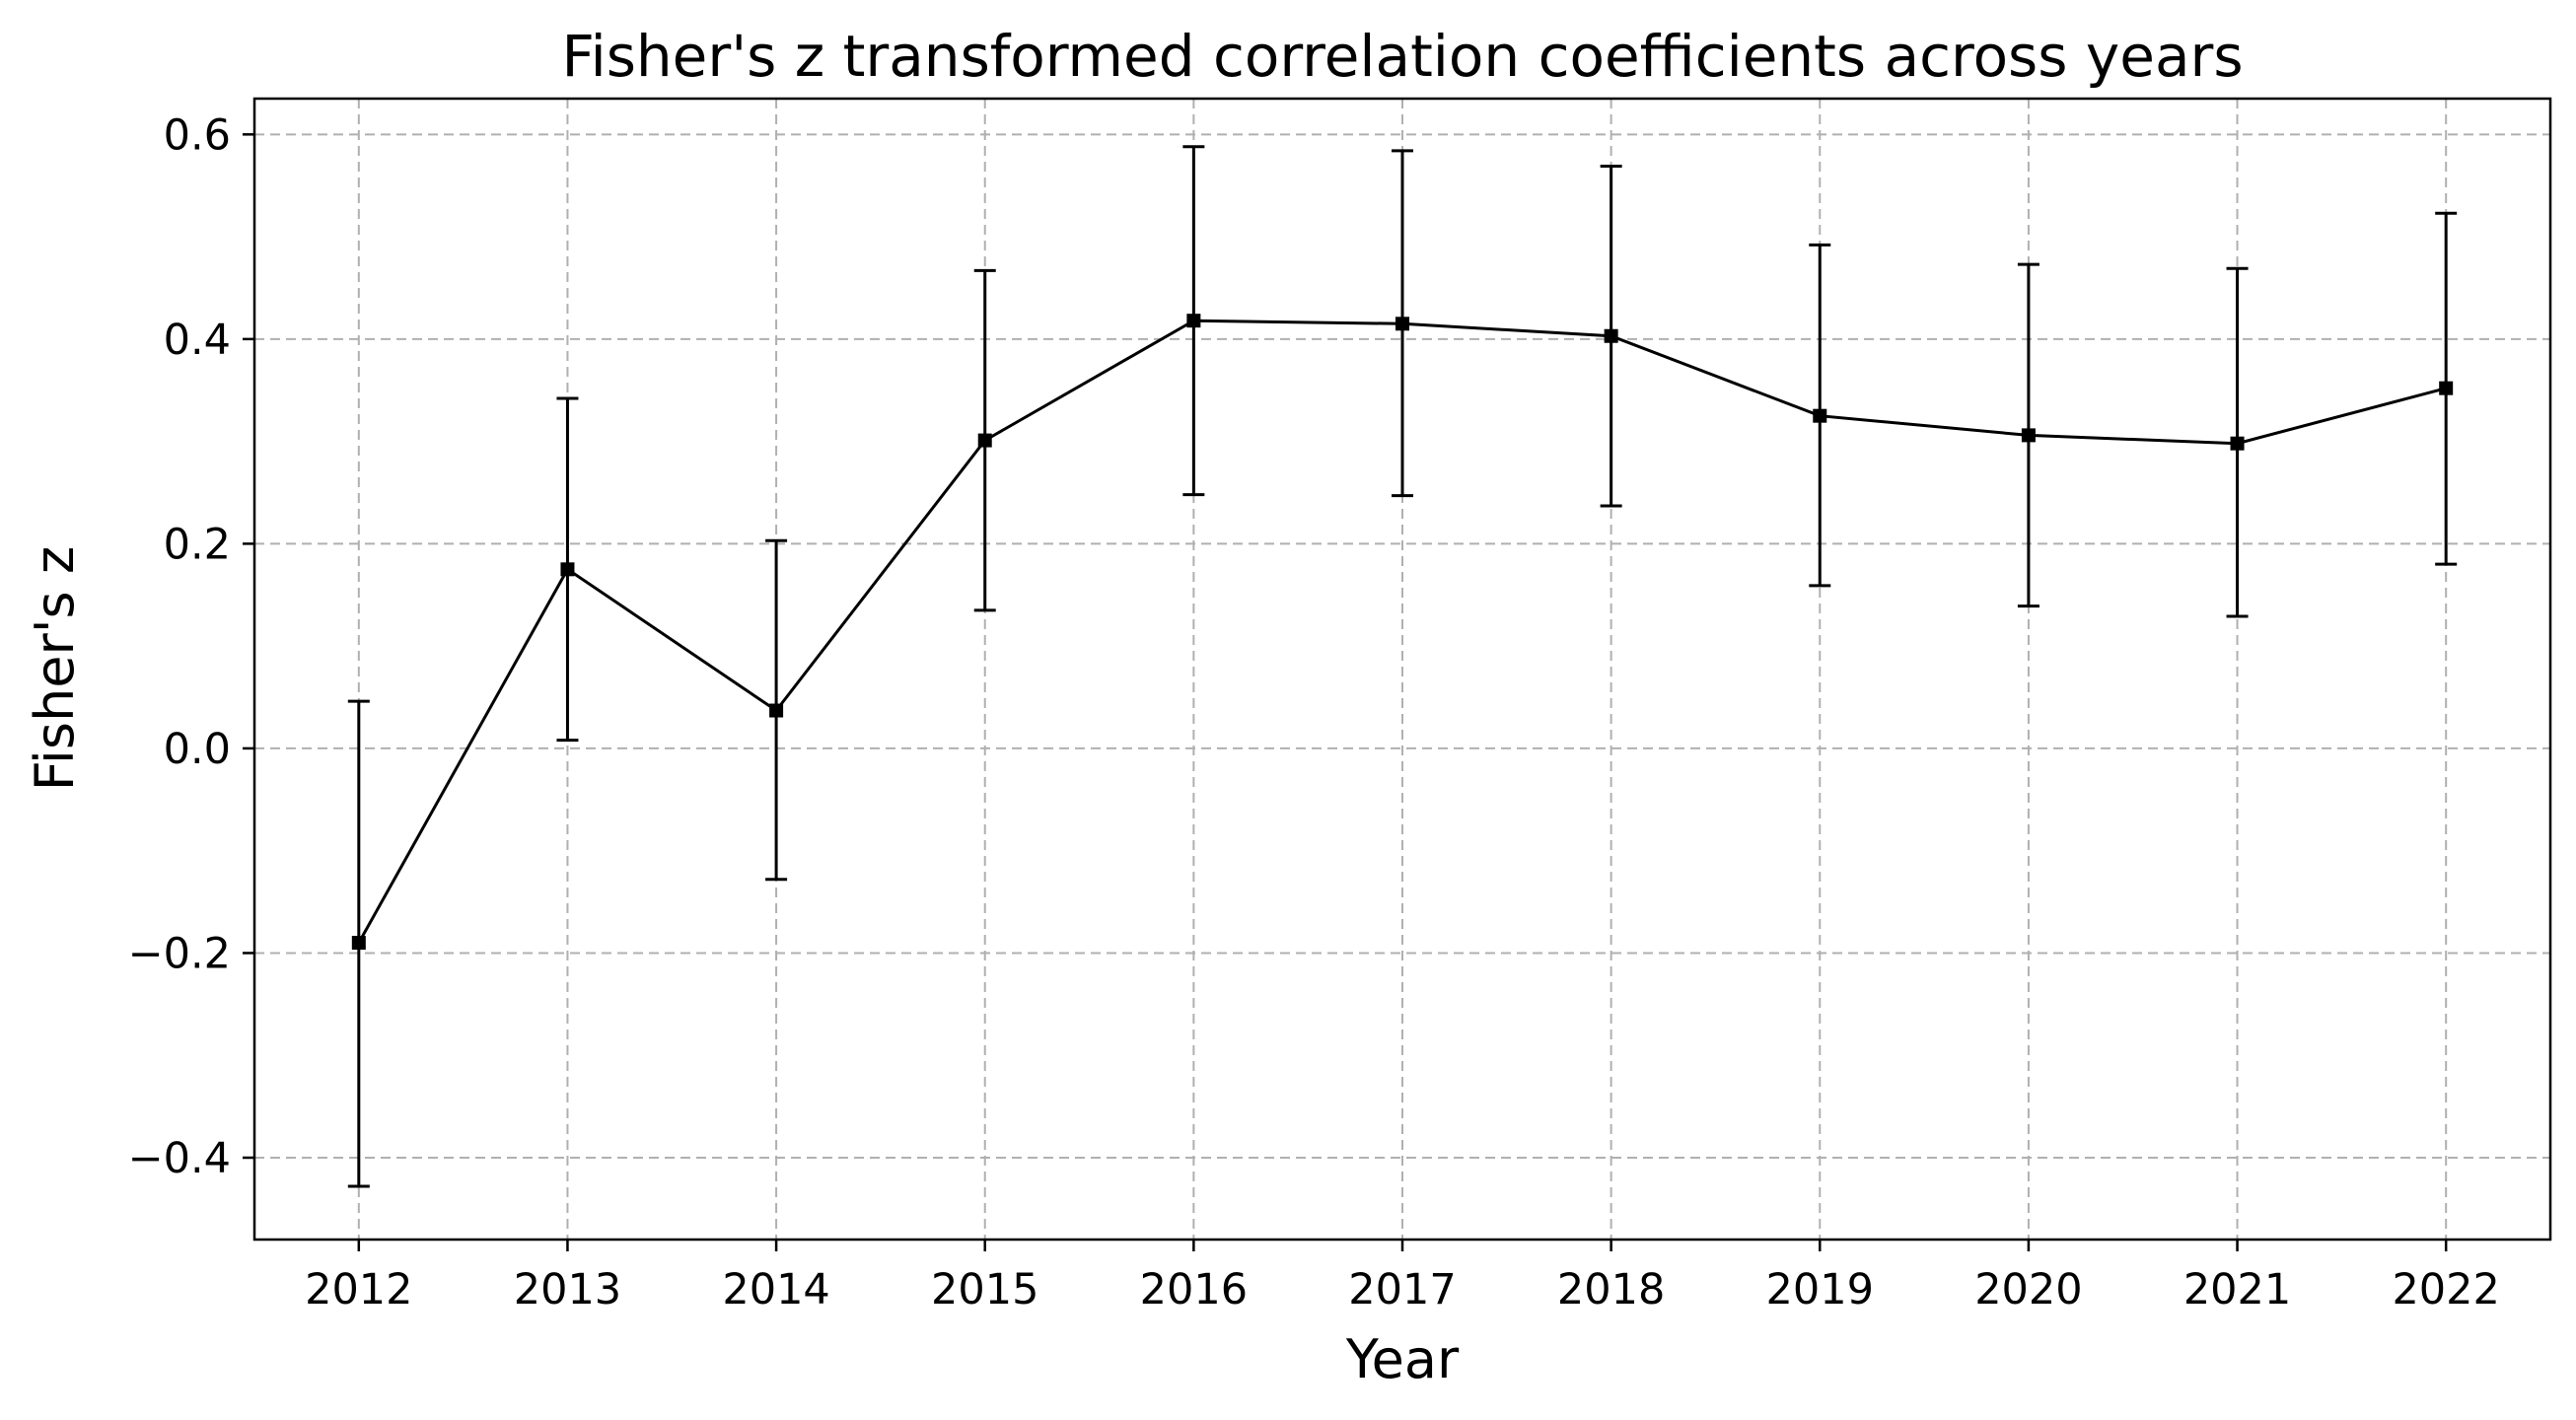 This screenshot has height=1420, width=2576. Describe the element at coordinates (1194, 1290) in the screenshot. I see `x-tick-label: 2016` at that location.